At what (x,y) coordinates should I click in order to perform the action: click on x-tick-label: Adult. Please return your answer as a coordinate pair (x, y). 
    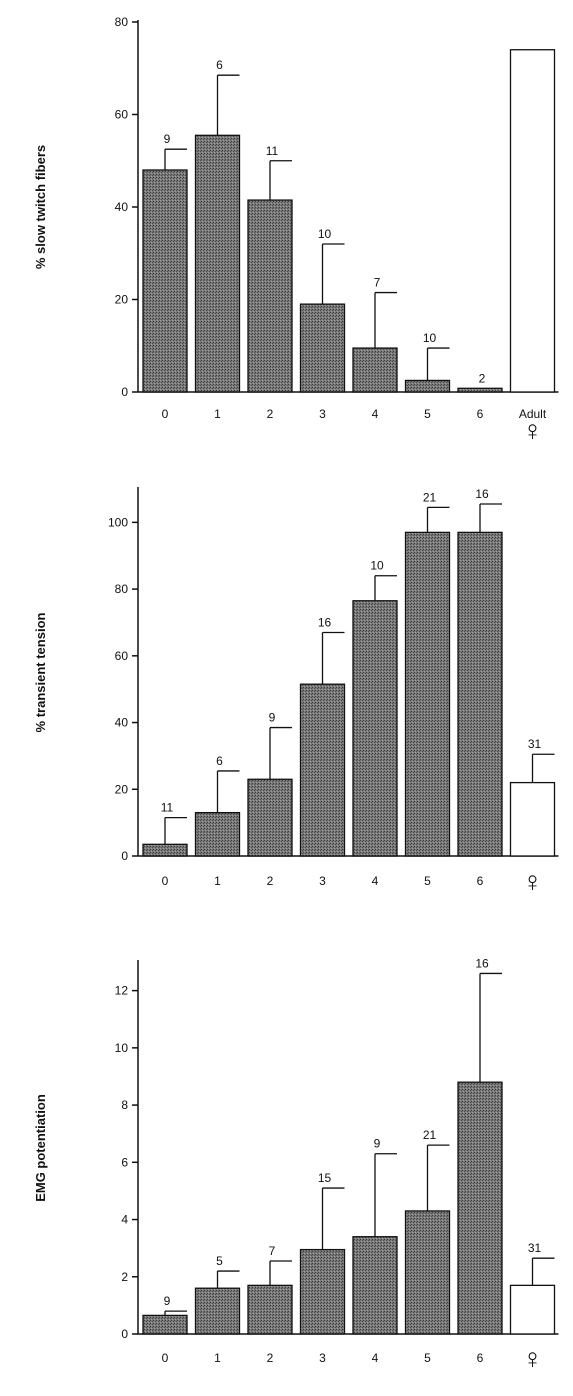
    Looking at the image, I should click on (533, 414).